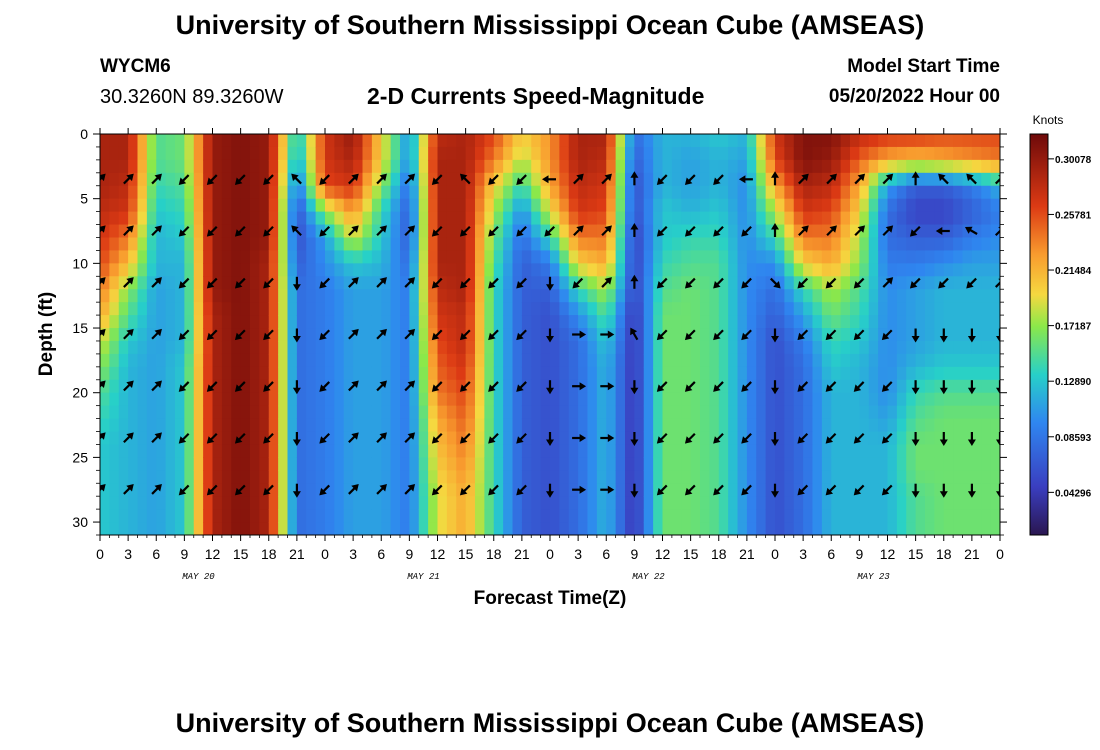 The width and height of the screenshot is (1100, 750). Describe the element at coordinates (873, 577) in the screenshot. I see `x-day-label: MAY 23` at that location.